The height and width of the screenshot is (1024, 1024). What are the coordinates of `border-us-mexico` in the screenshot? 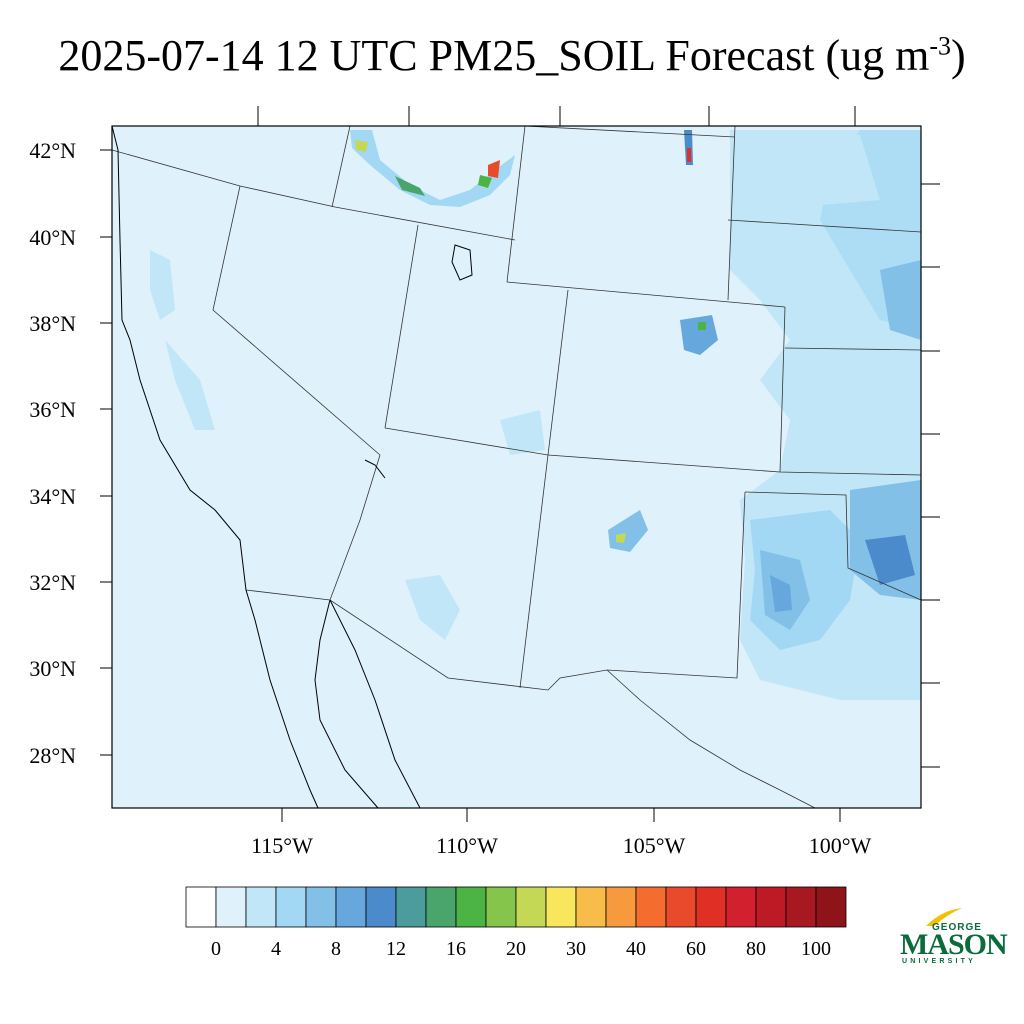 It's located at (530, 699).